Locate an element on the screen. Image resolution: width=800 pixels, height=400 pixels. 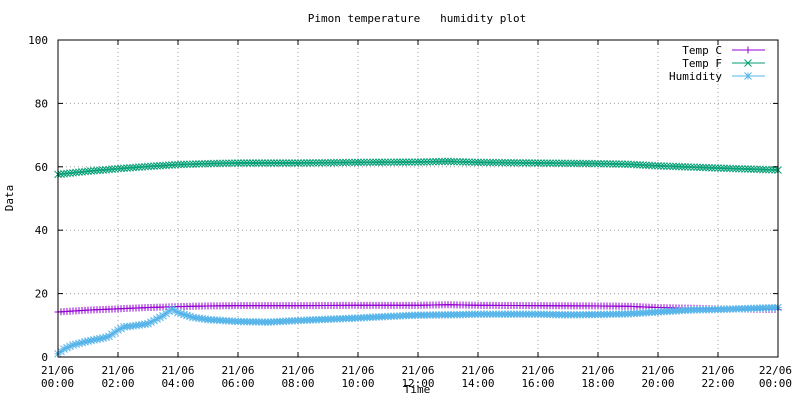
y-tick-label: 100 is located at coordinates (38, 40).